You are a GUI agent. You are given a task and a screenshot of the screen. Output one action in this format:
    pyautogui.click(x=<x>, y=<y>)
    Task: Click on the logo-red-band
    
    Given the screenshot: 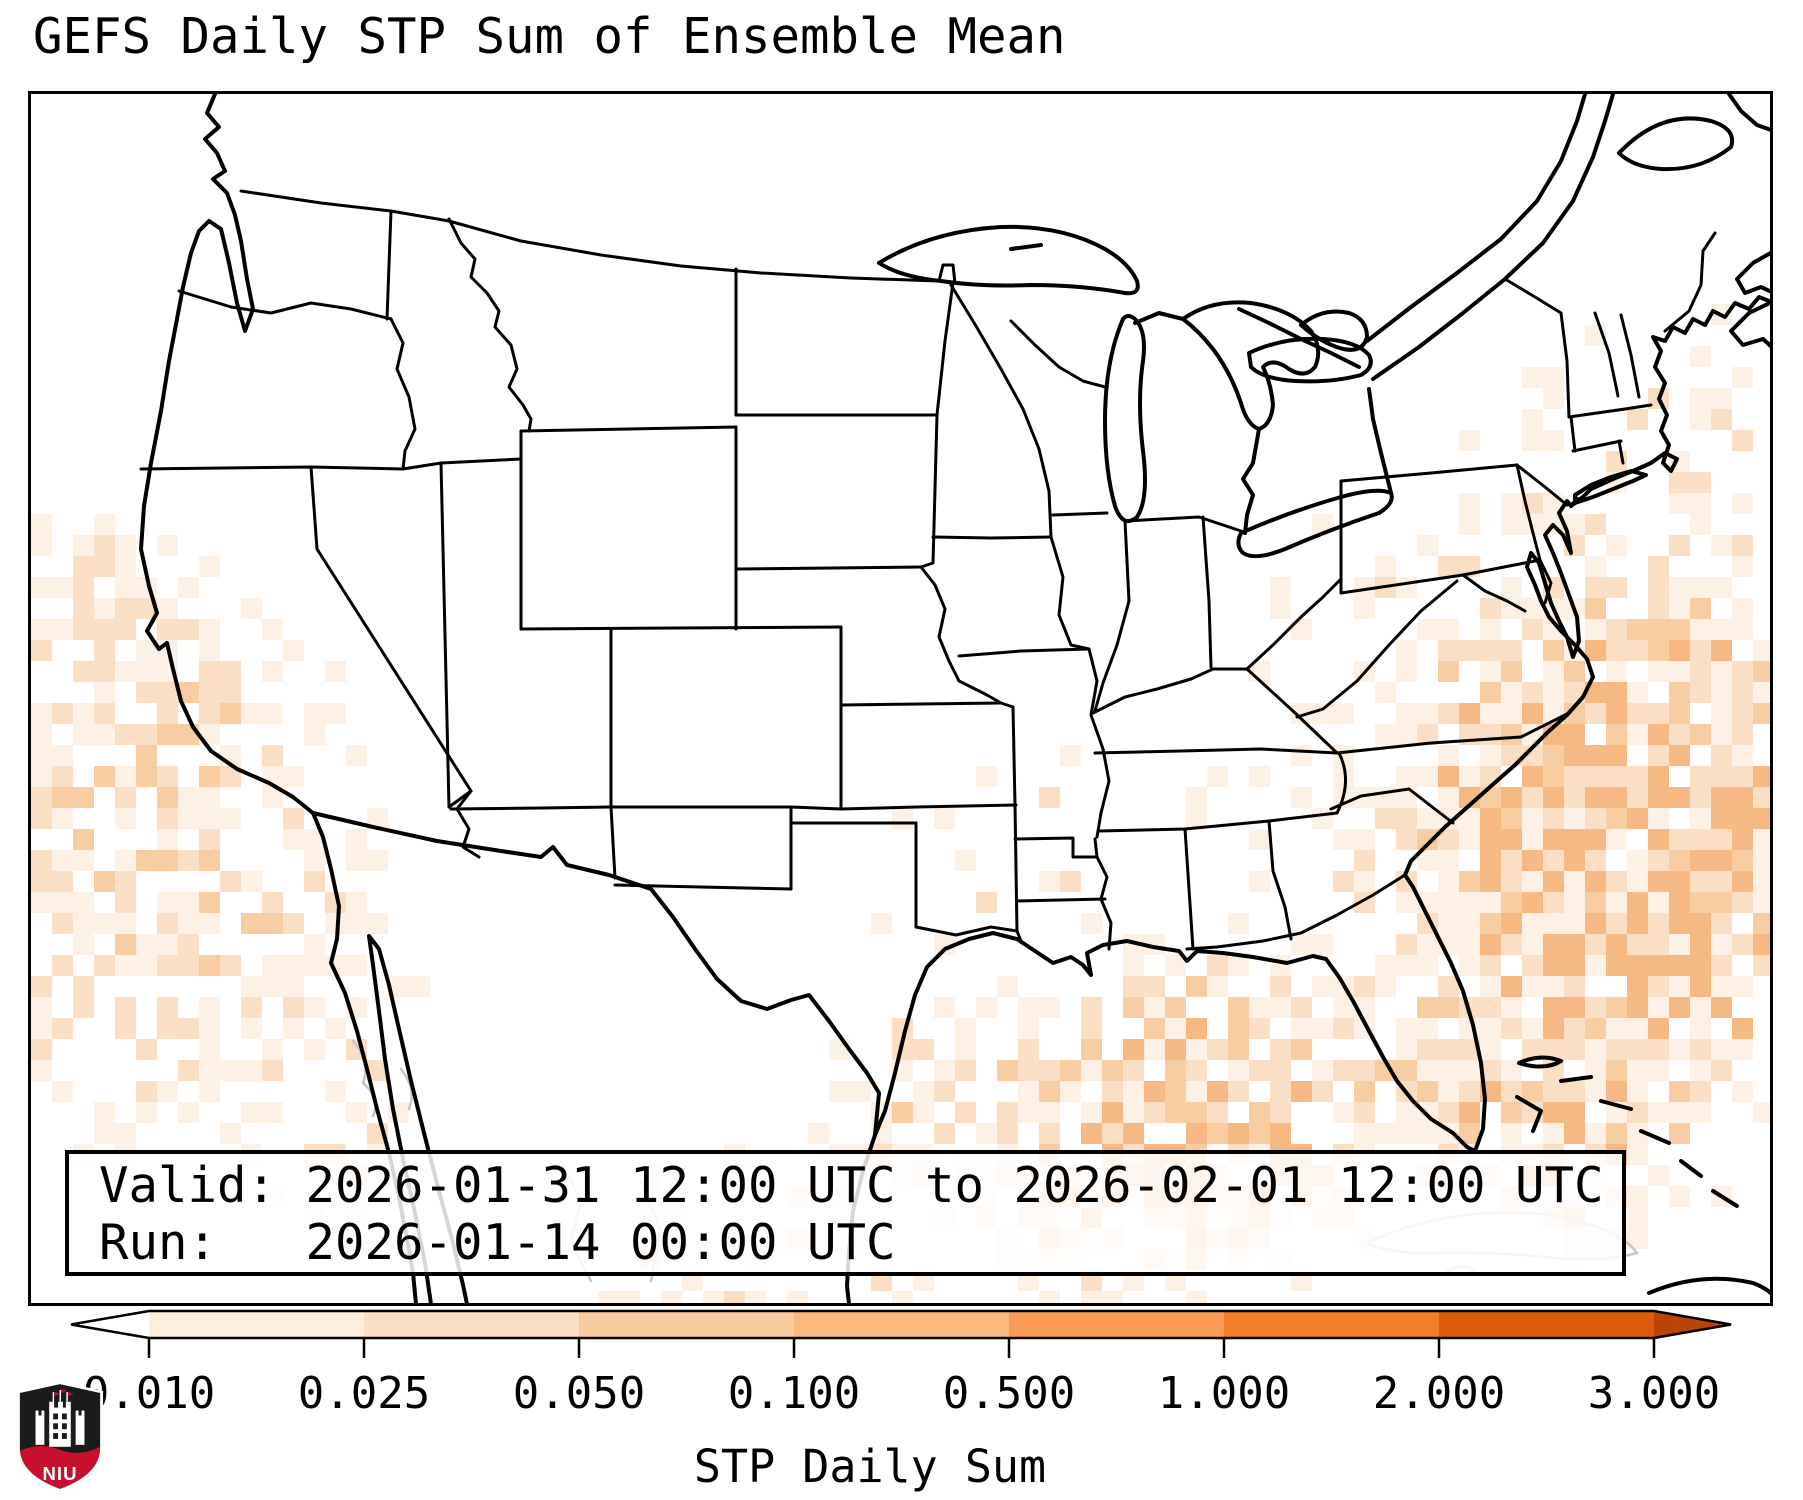 What is the action you would take?
    pyautogui.click(x=60, y=1467)
    